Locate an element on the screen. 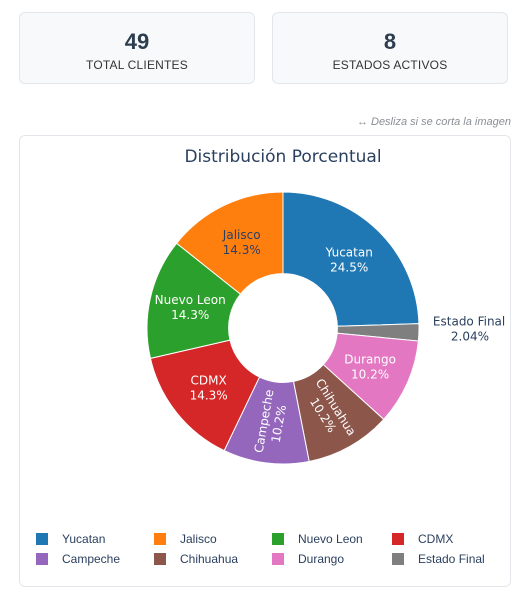 The width and height of the screenshot is (531, 614). slice-value-cdmx: 14.3% is located at coordinates (209, 395).